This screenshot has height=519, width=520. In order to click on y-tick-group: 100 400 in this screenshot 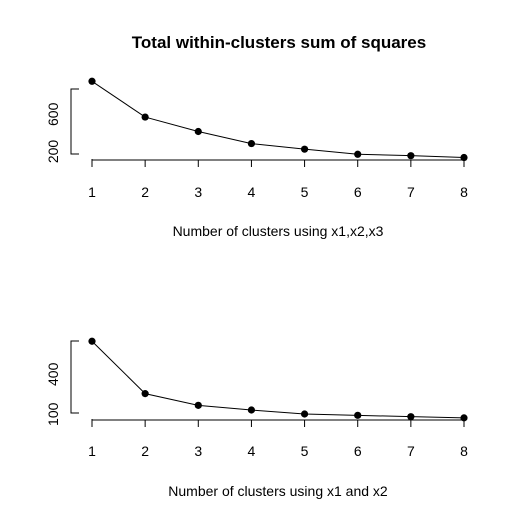, I will do `click(53, 394)`.